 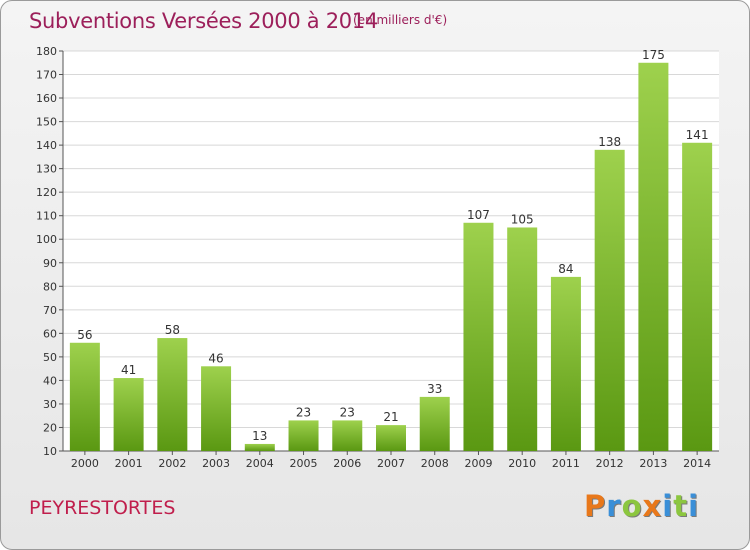 What do you see at coordinates (46, 239) in the screenshot?
I see `y-tick-label: 100` at bounding box center [46, 239].